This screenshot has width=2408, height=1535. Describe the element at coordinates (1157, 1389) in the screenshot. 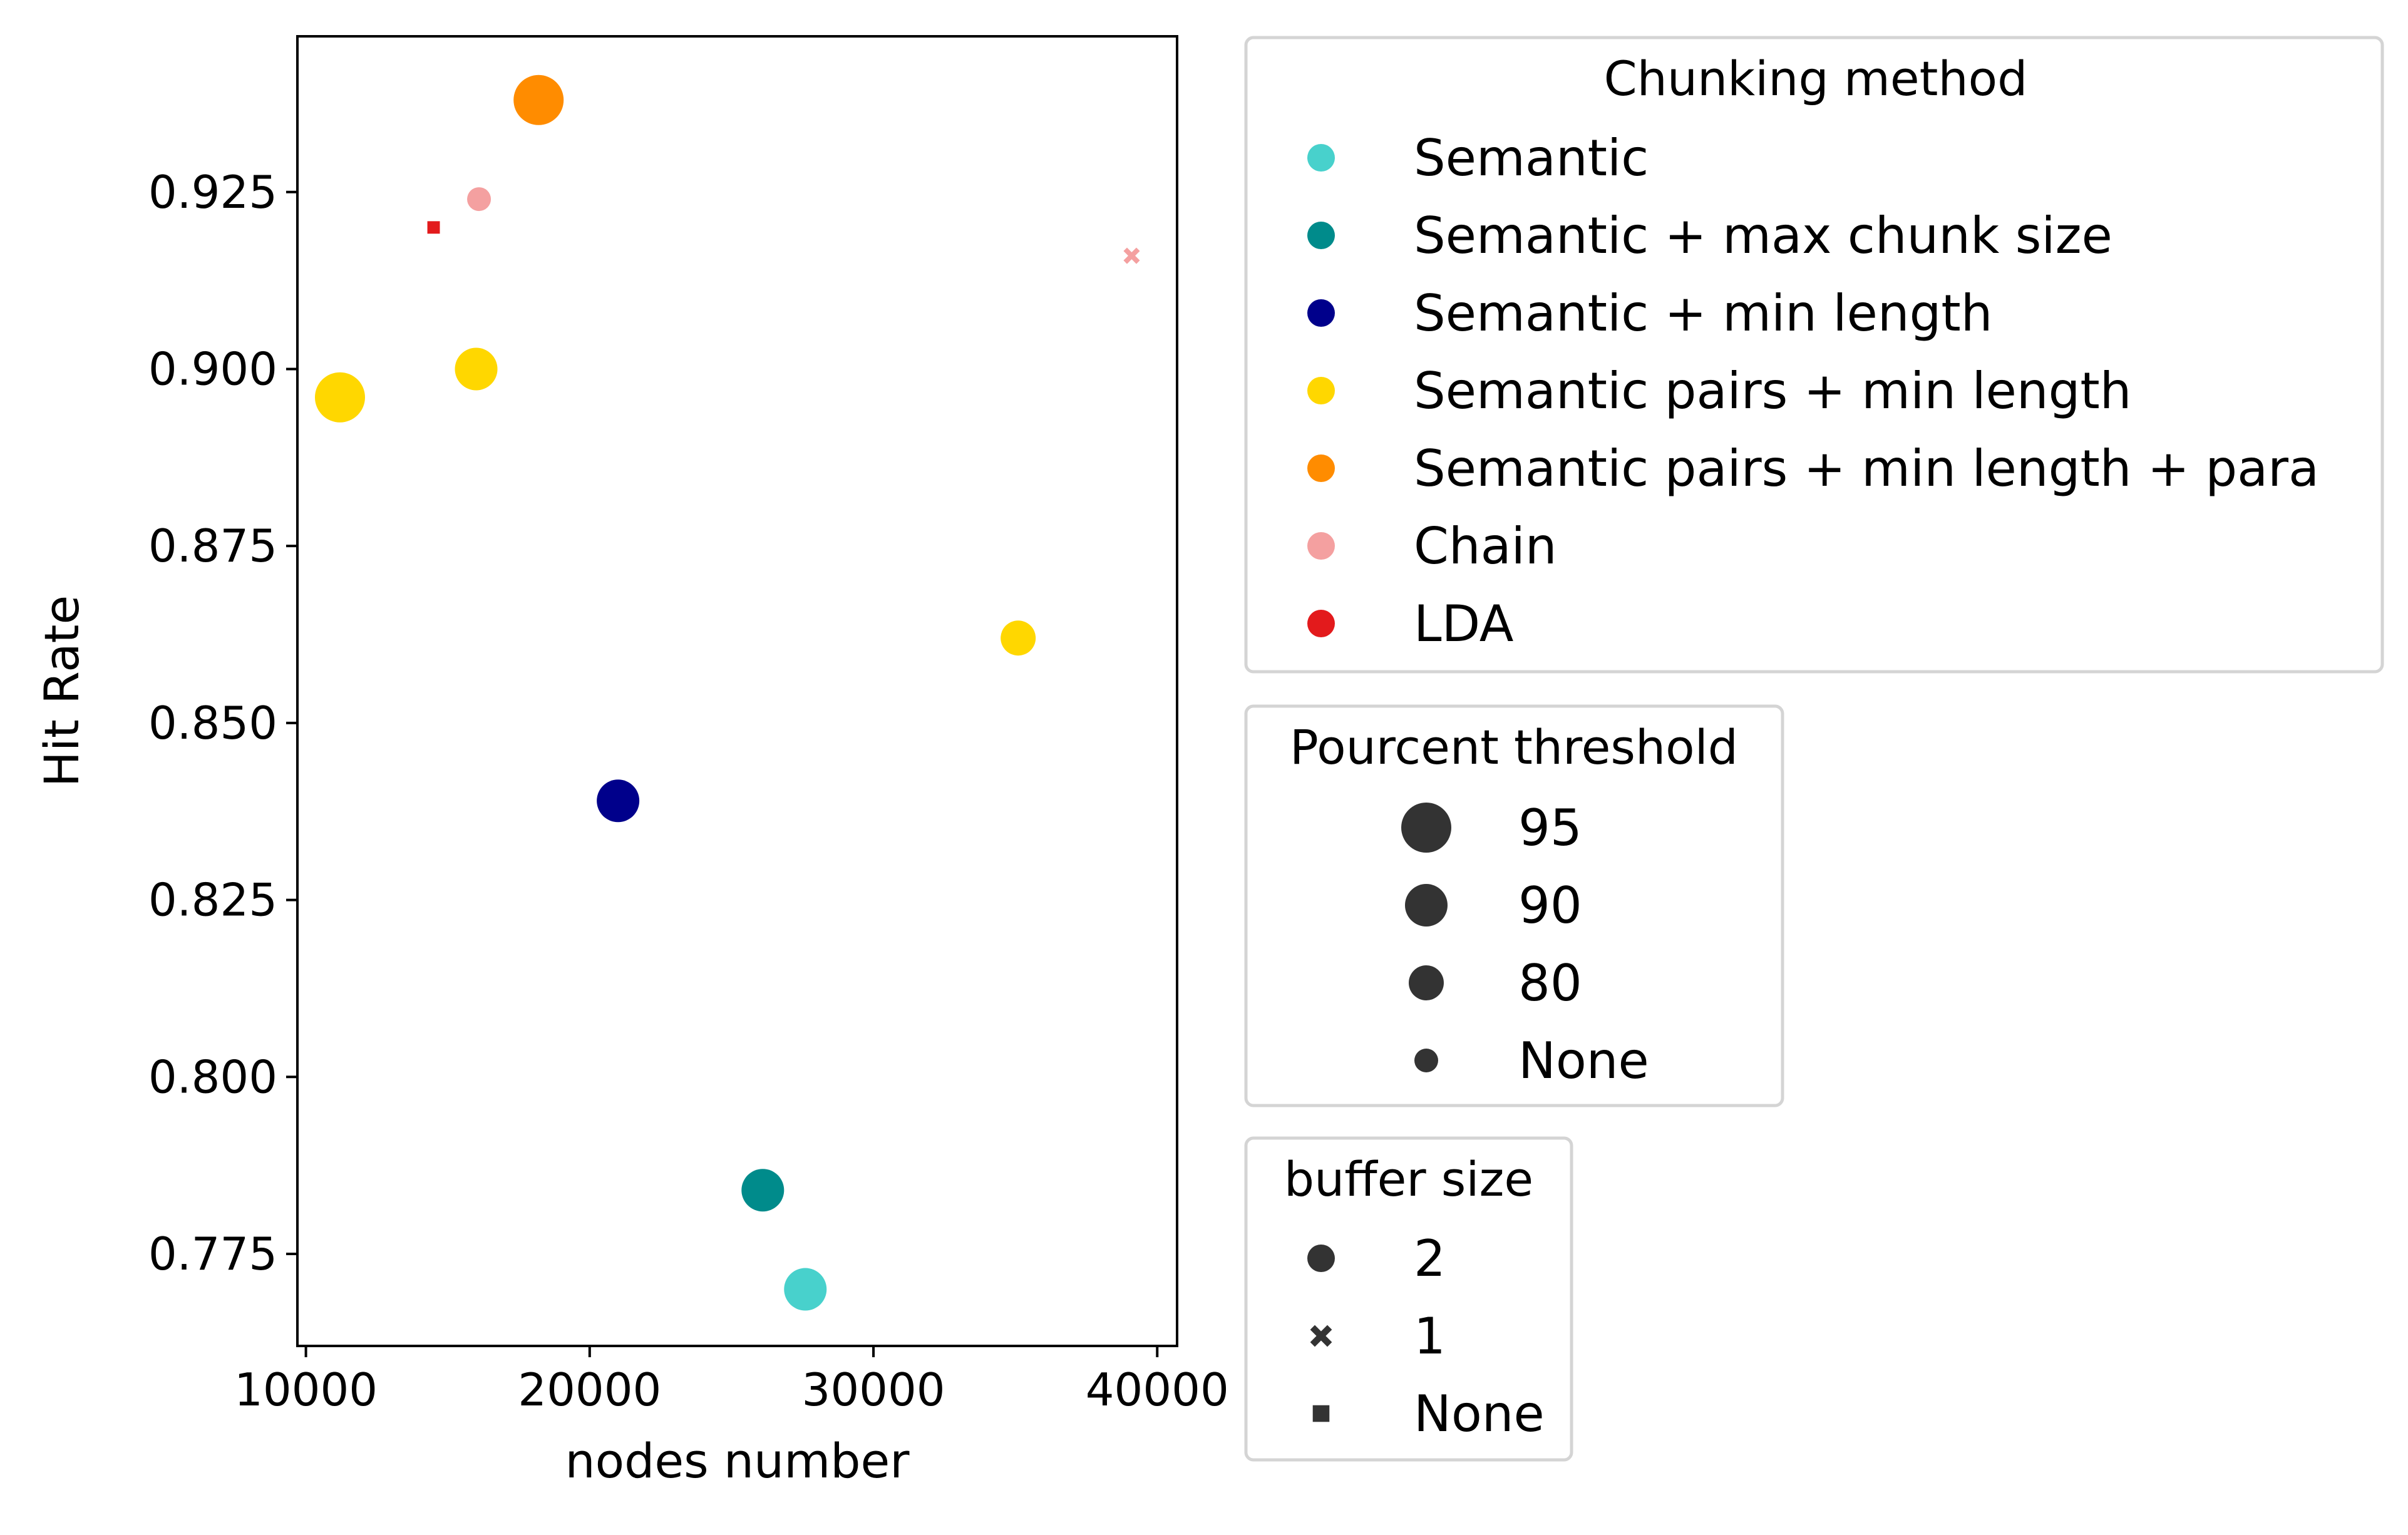

I see `x-tick-label: 40000` at that location.